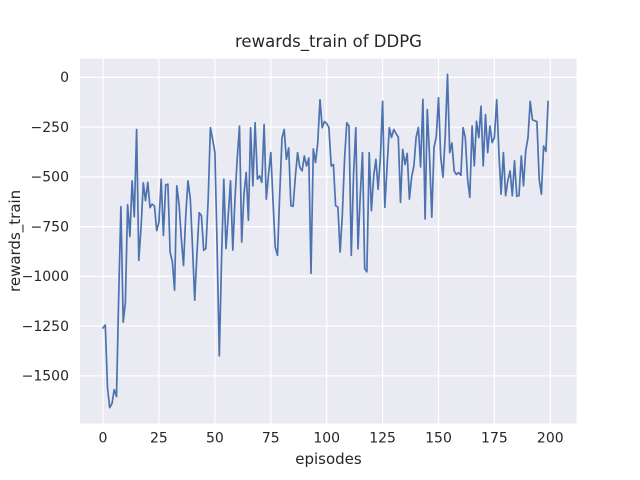  What do you see at coordinates (328, 41) in the screenshot?
I see `chart-title: rewards_train of DDPG` at bounding box center [328, 41].